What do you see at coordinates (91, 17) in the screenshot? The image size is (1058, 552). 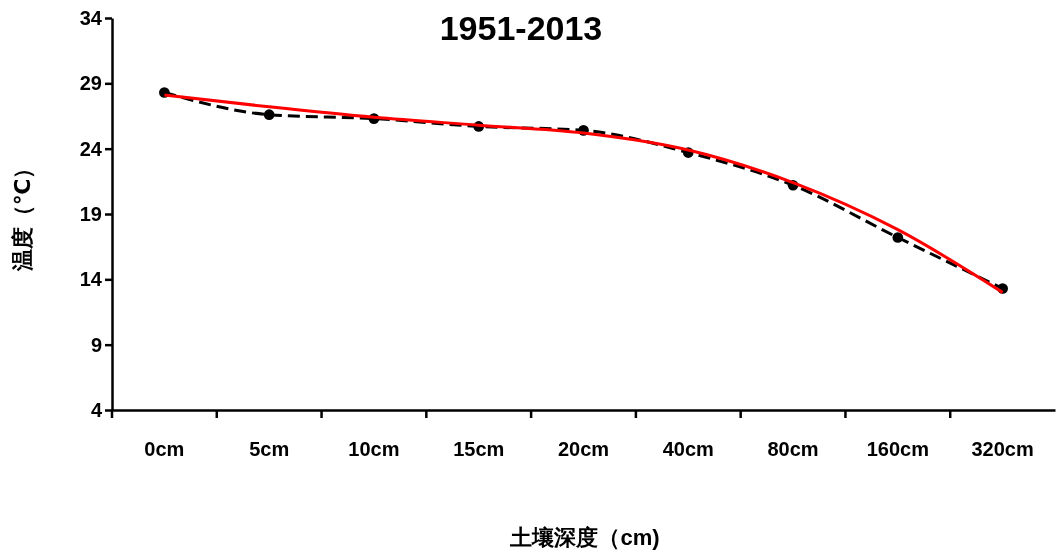 I see `y-tick-label: 34` at bounding box center [91, 17].